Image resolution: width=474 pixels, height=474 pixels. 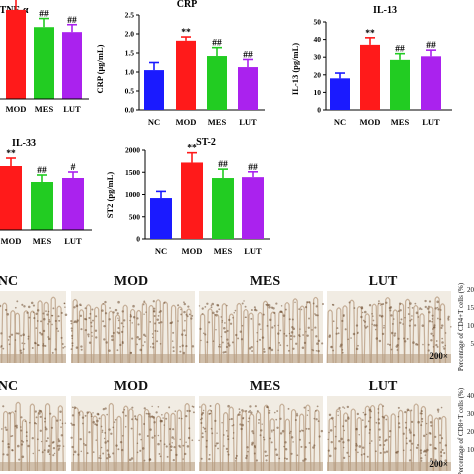 I want to click on tissue-image-nc, so click(x=33, y=433).